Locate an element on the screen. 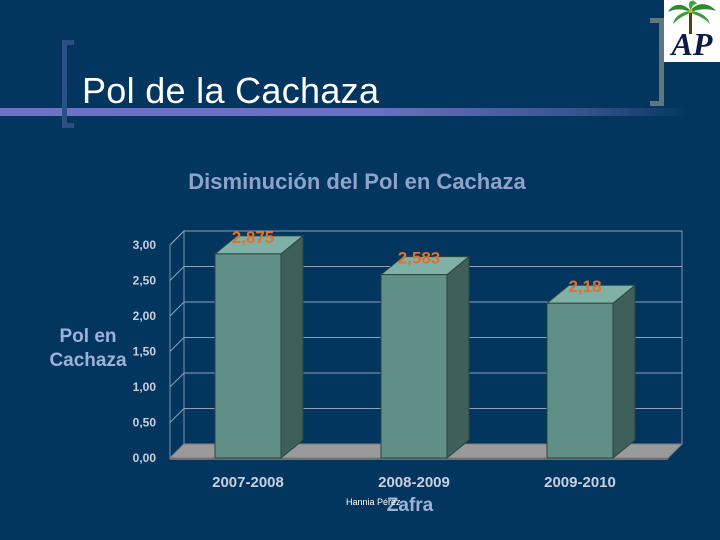 The image size is (720, 540). y-tick-label: 0,00 is located at coordinates (145, 458).